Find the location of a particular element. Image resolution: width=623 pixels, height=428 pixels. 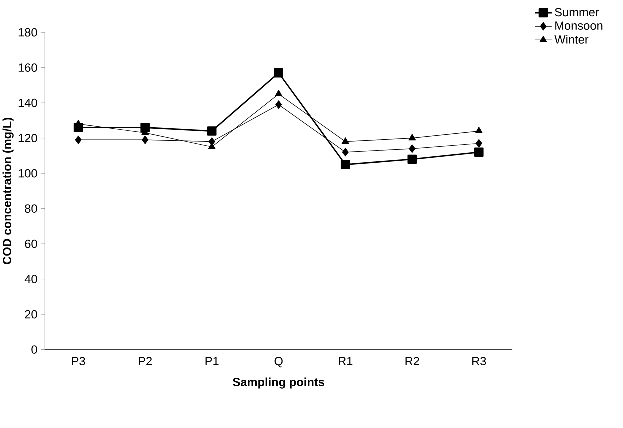

y-tick-label: 140 is located at coordinates (28, 103).